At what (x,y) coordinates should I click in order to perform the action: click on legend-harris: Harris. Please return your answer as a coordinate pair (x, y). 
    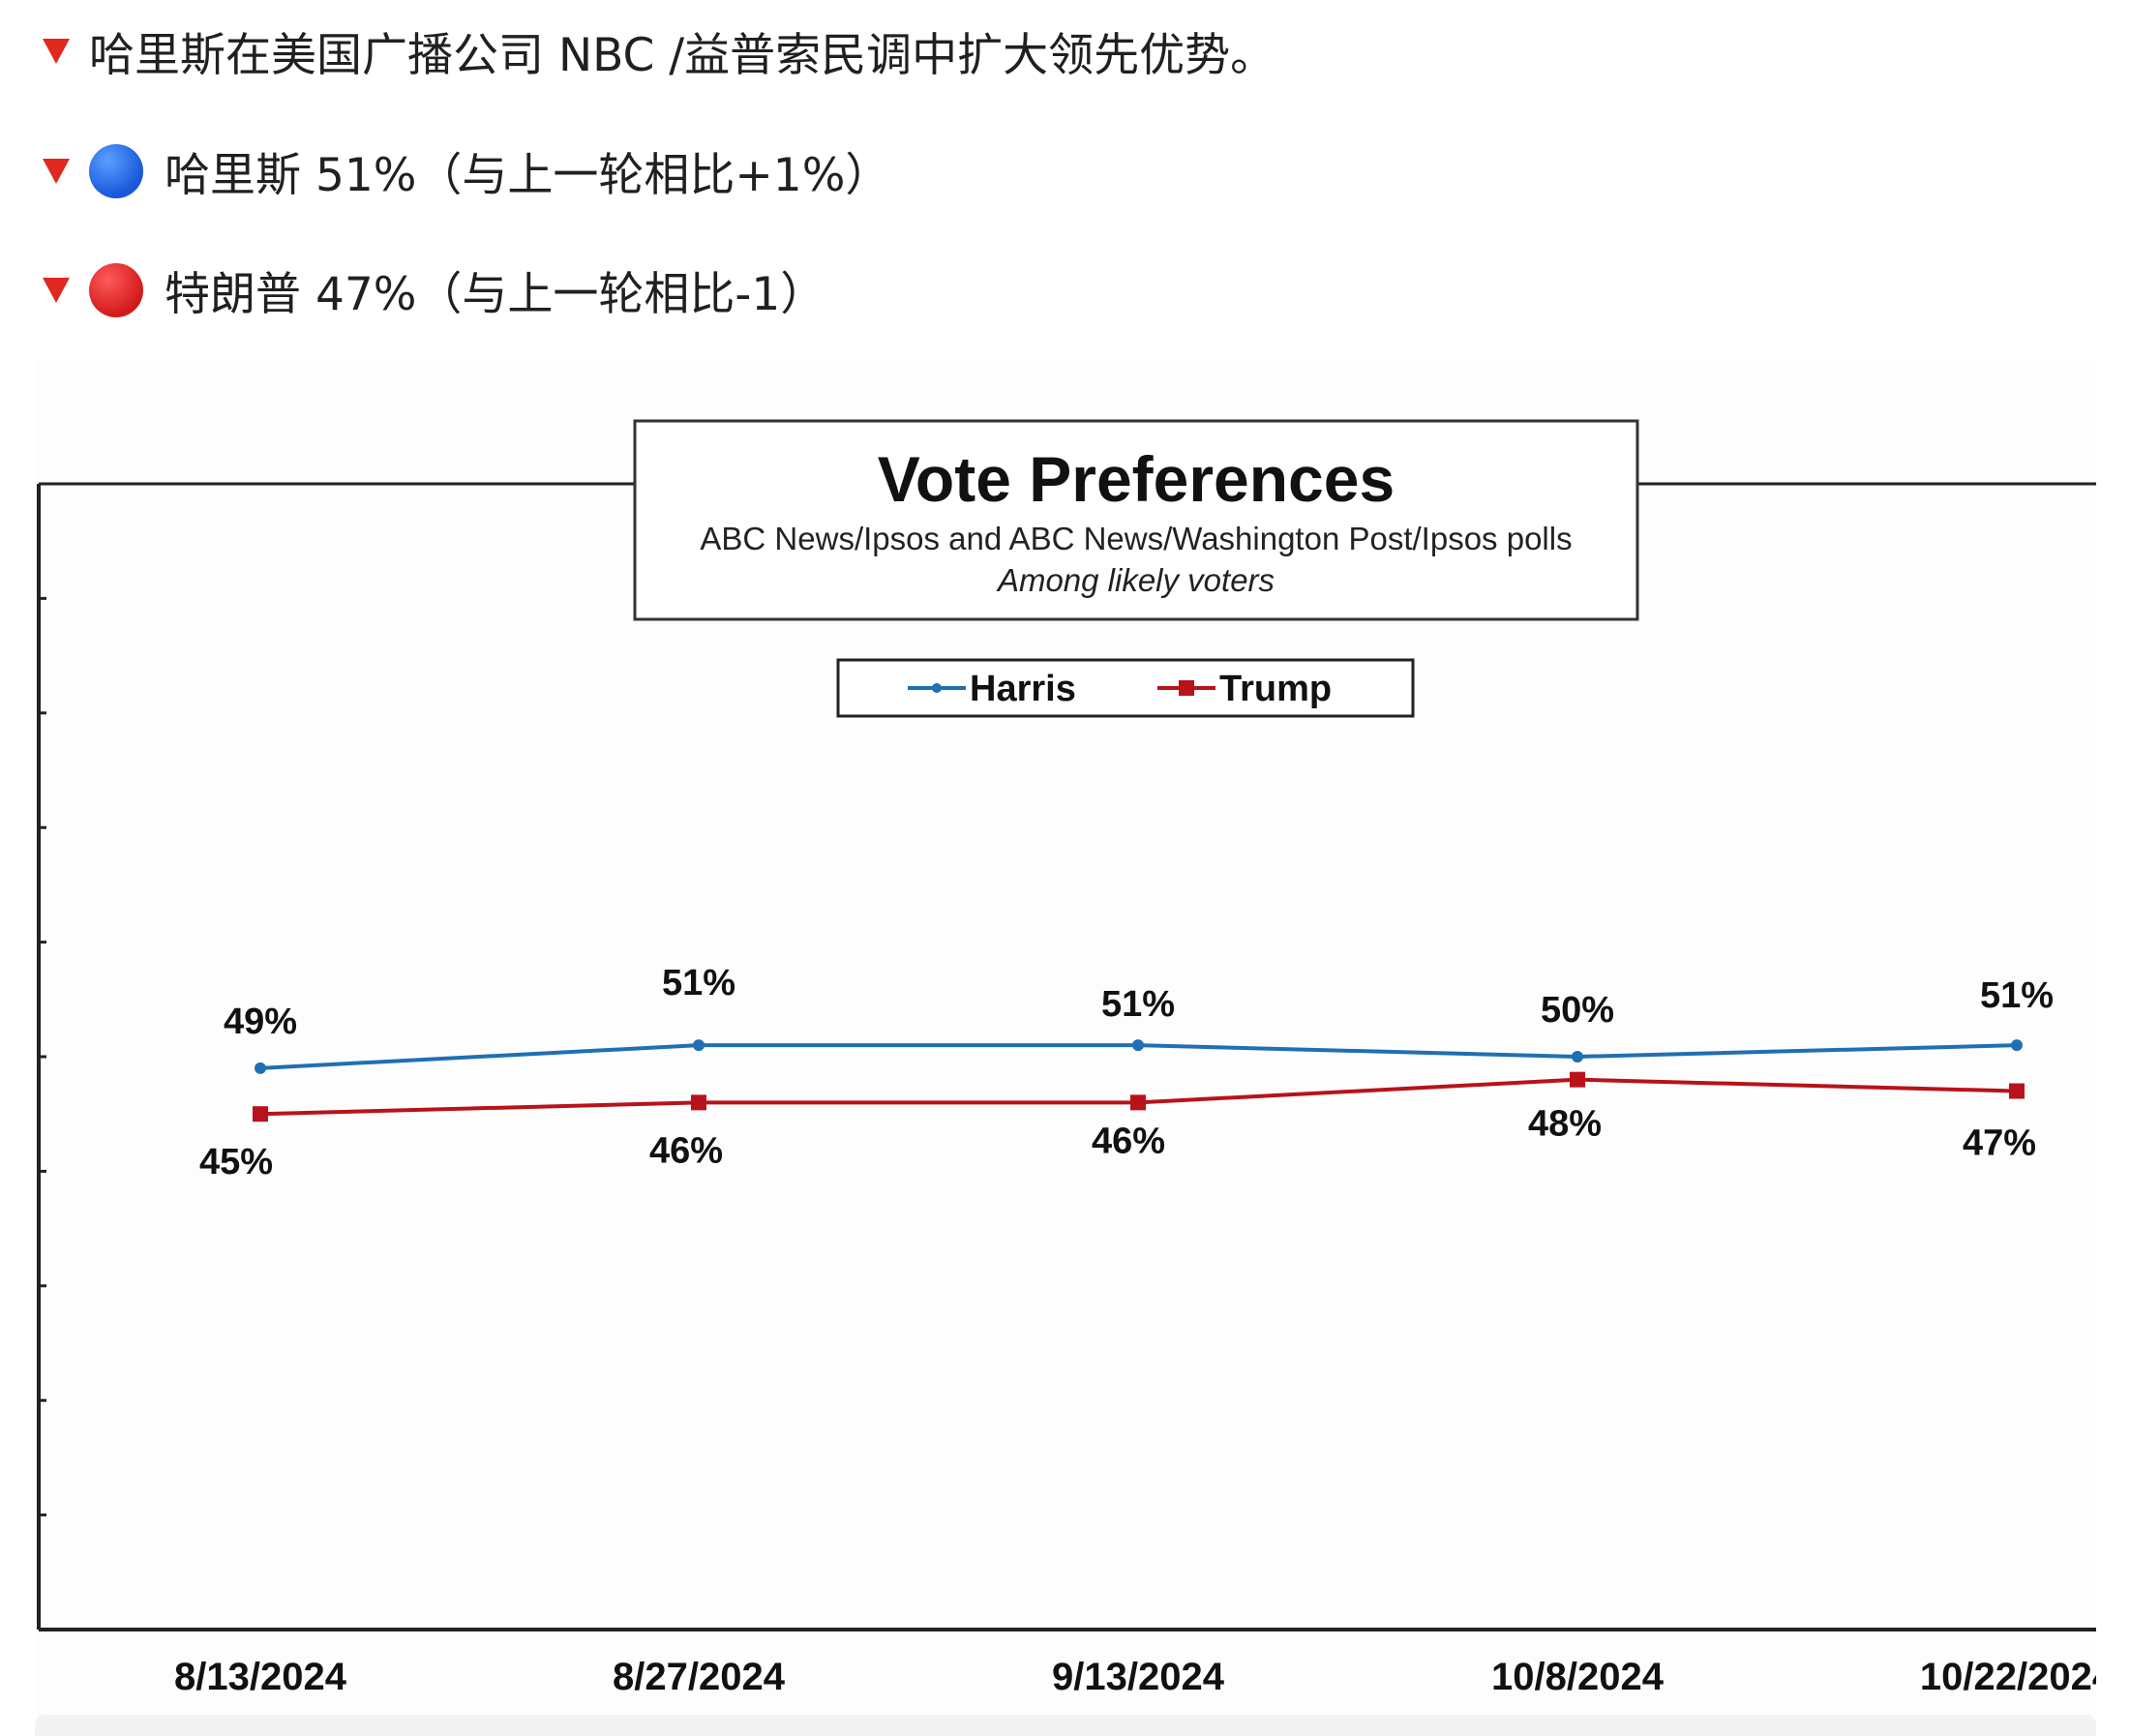
    Looking at the image, I should click on (1023, 689).